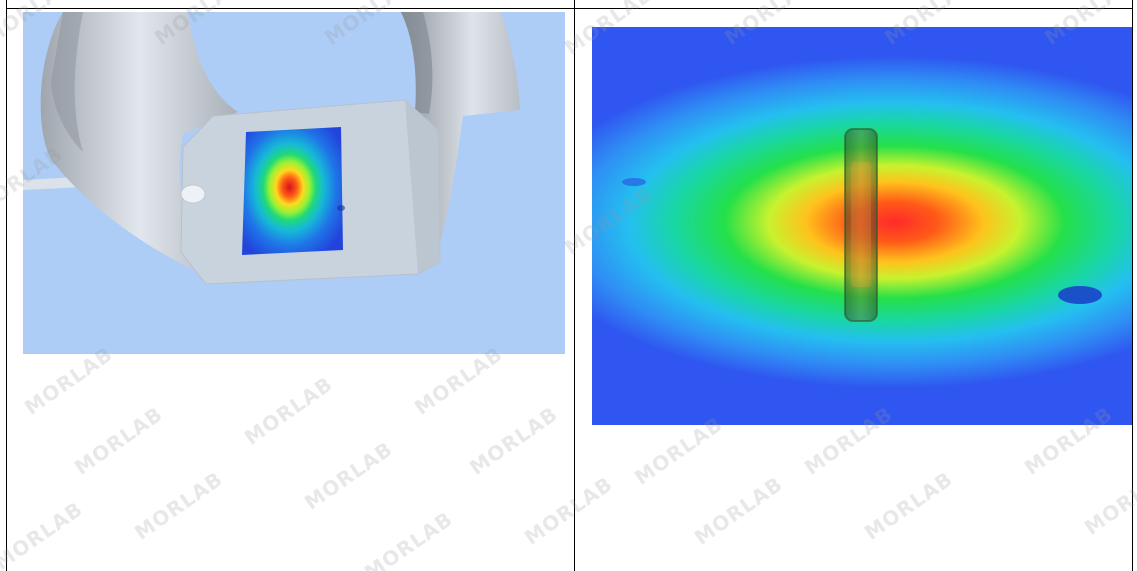  Describe the element at coordinates (139, 143) in the screenshot. I see `watch-strap-left` at that location.